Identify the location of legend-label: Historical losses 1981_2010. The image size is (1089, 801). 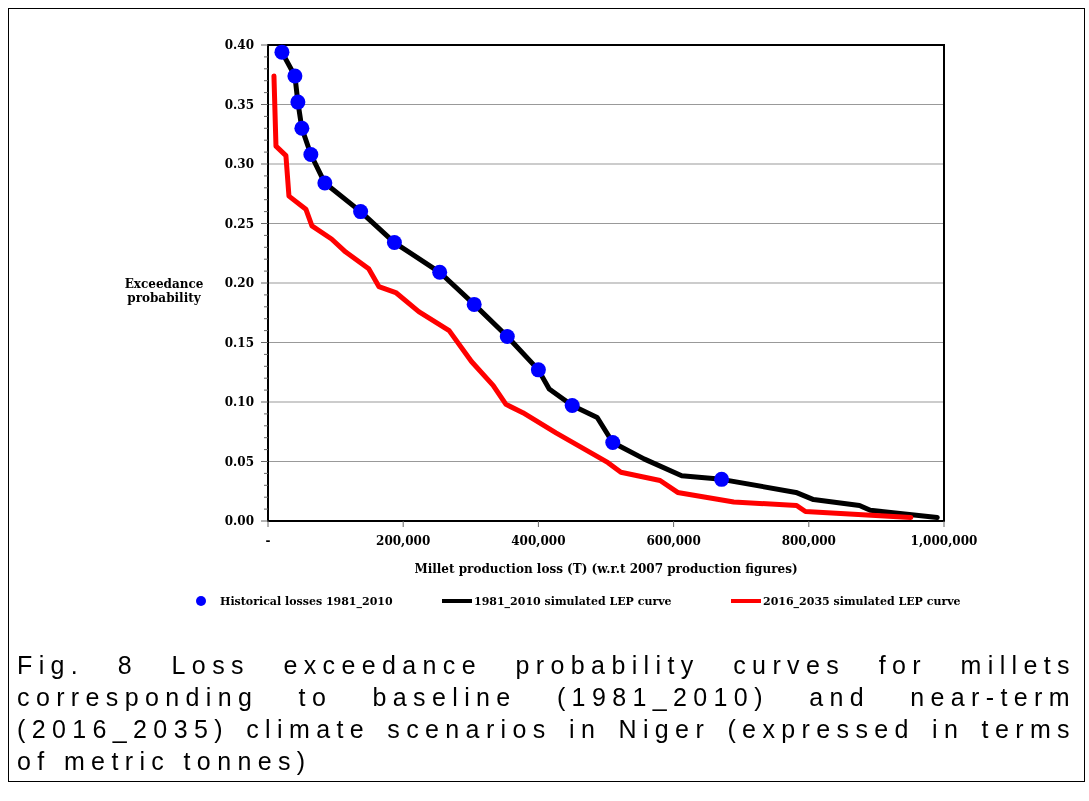
(306, 601).